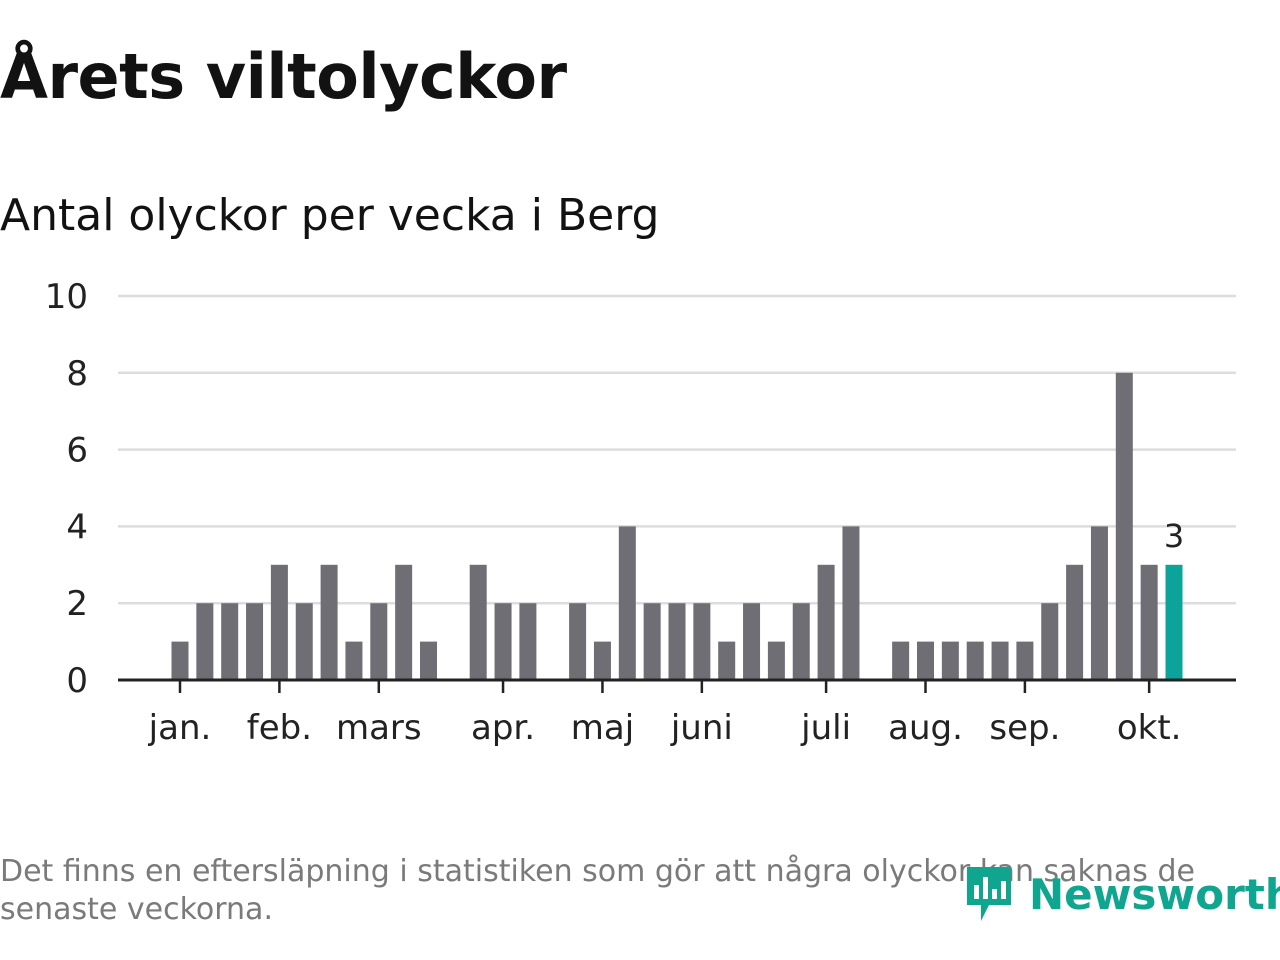  What do you see at coordinates (701, 728) in the screenshot?
I see `x-tick-label: juni` at bounding box center [701, 728].